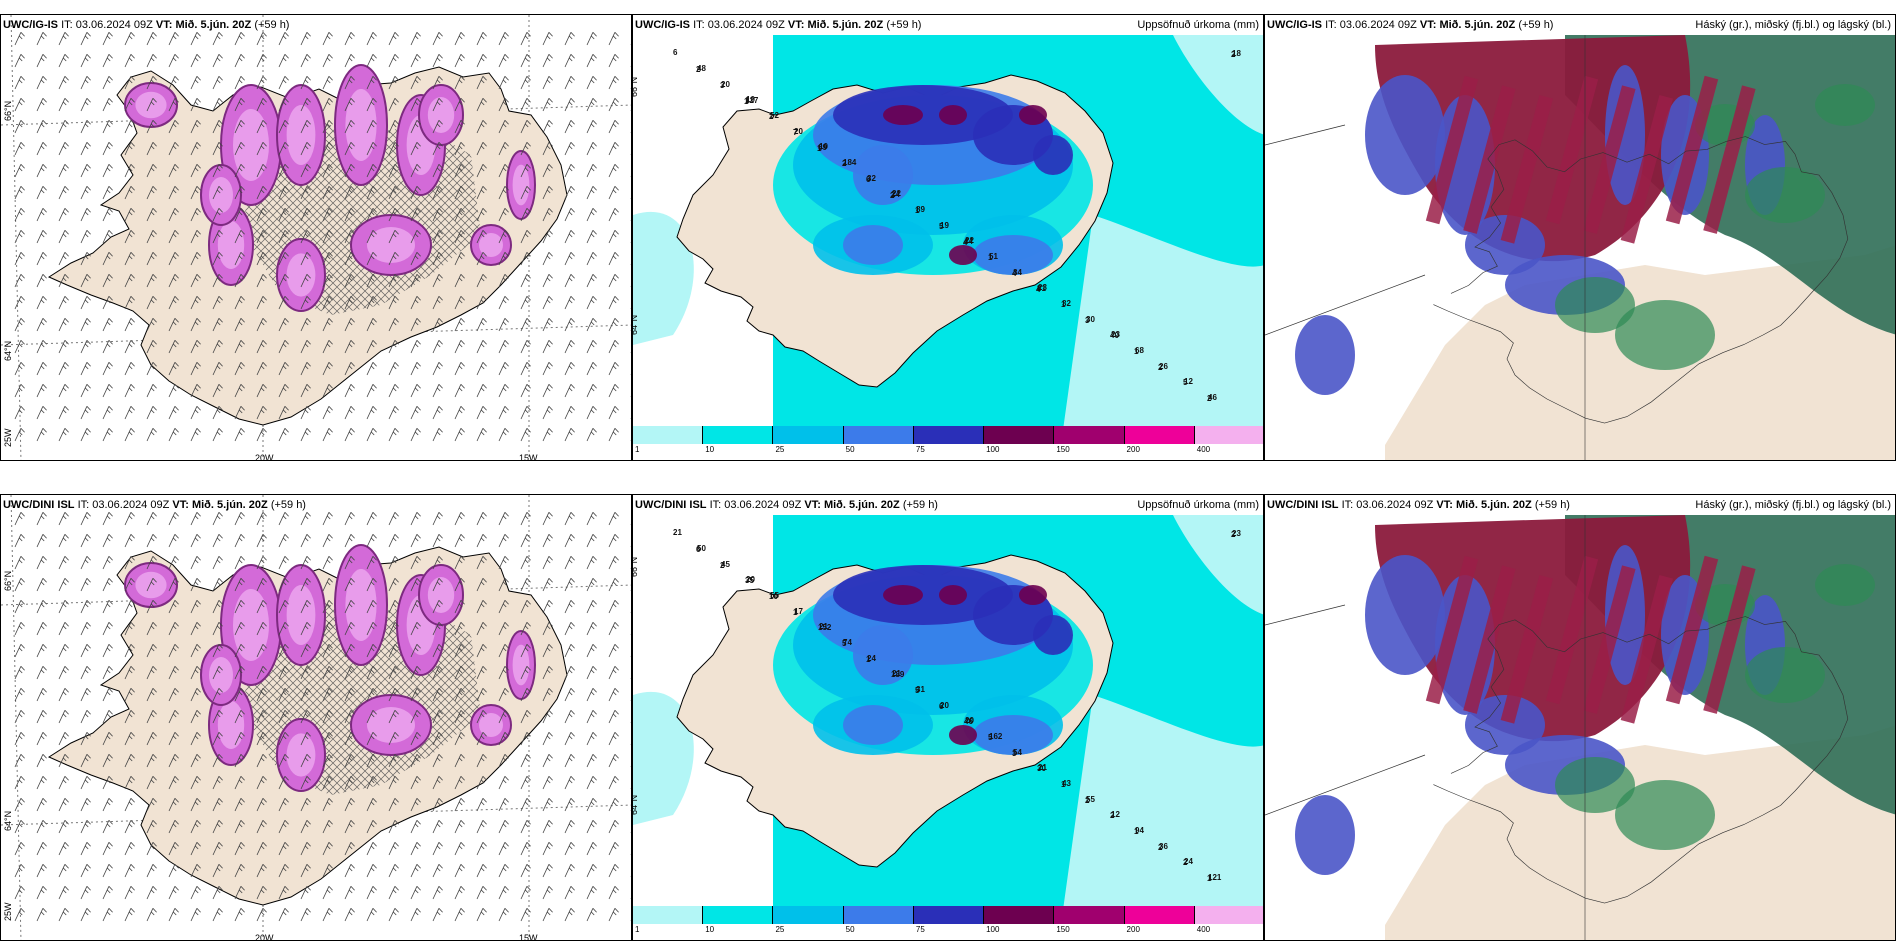 This screenshot has height=950, width=1900. I want to click on precip-value: 152, so click(825, 627).